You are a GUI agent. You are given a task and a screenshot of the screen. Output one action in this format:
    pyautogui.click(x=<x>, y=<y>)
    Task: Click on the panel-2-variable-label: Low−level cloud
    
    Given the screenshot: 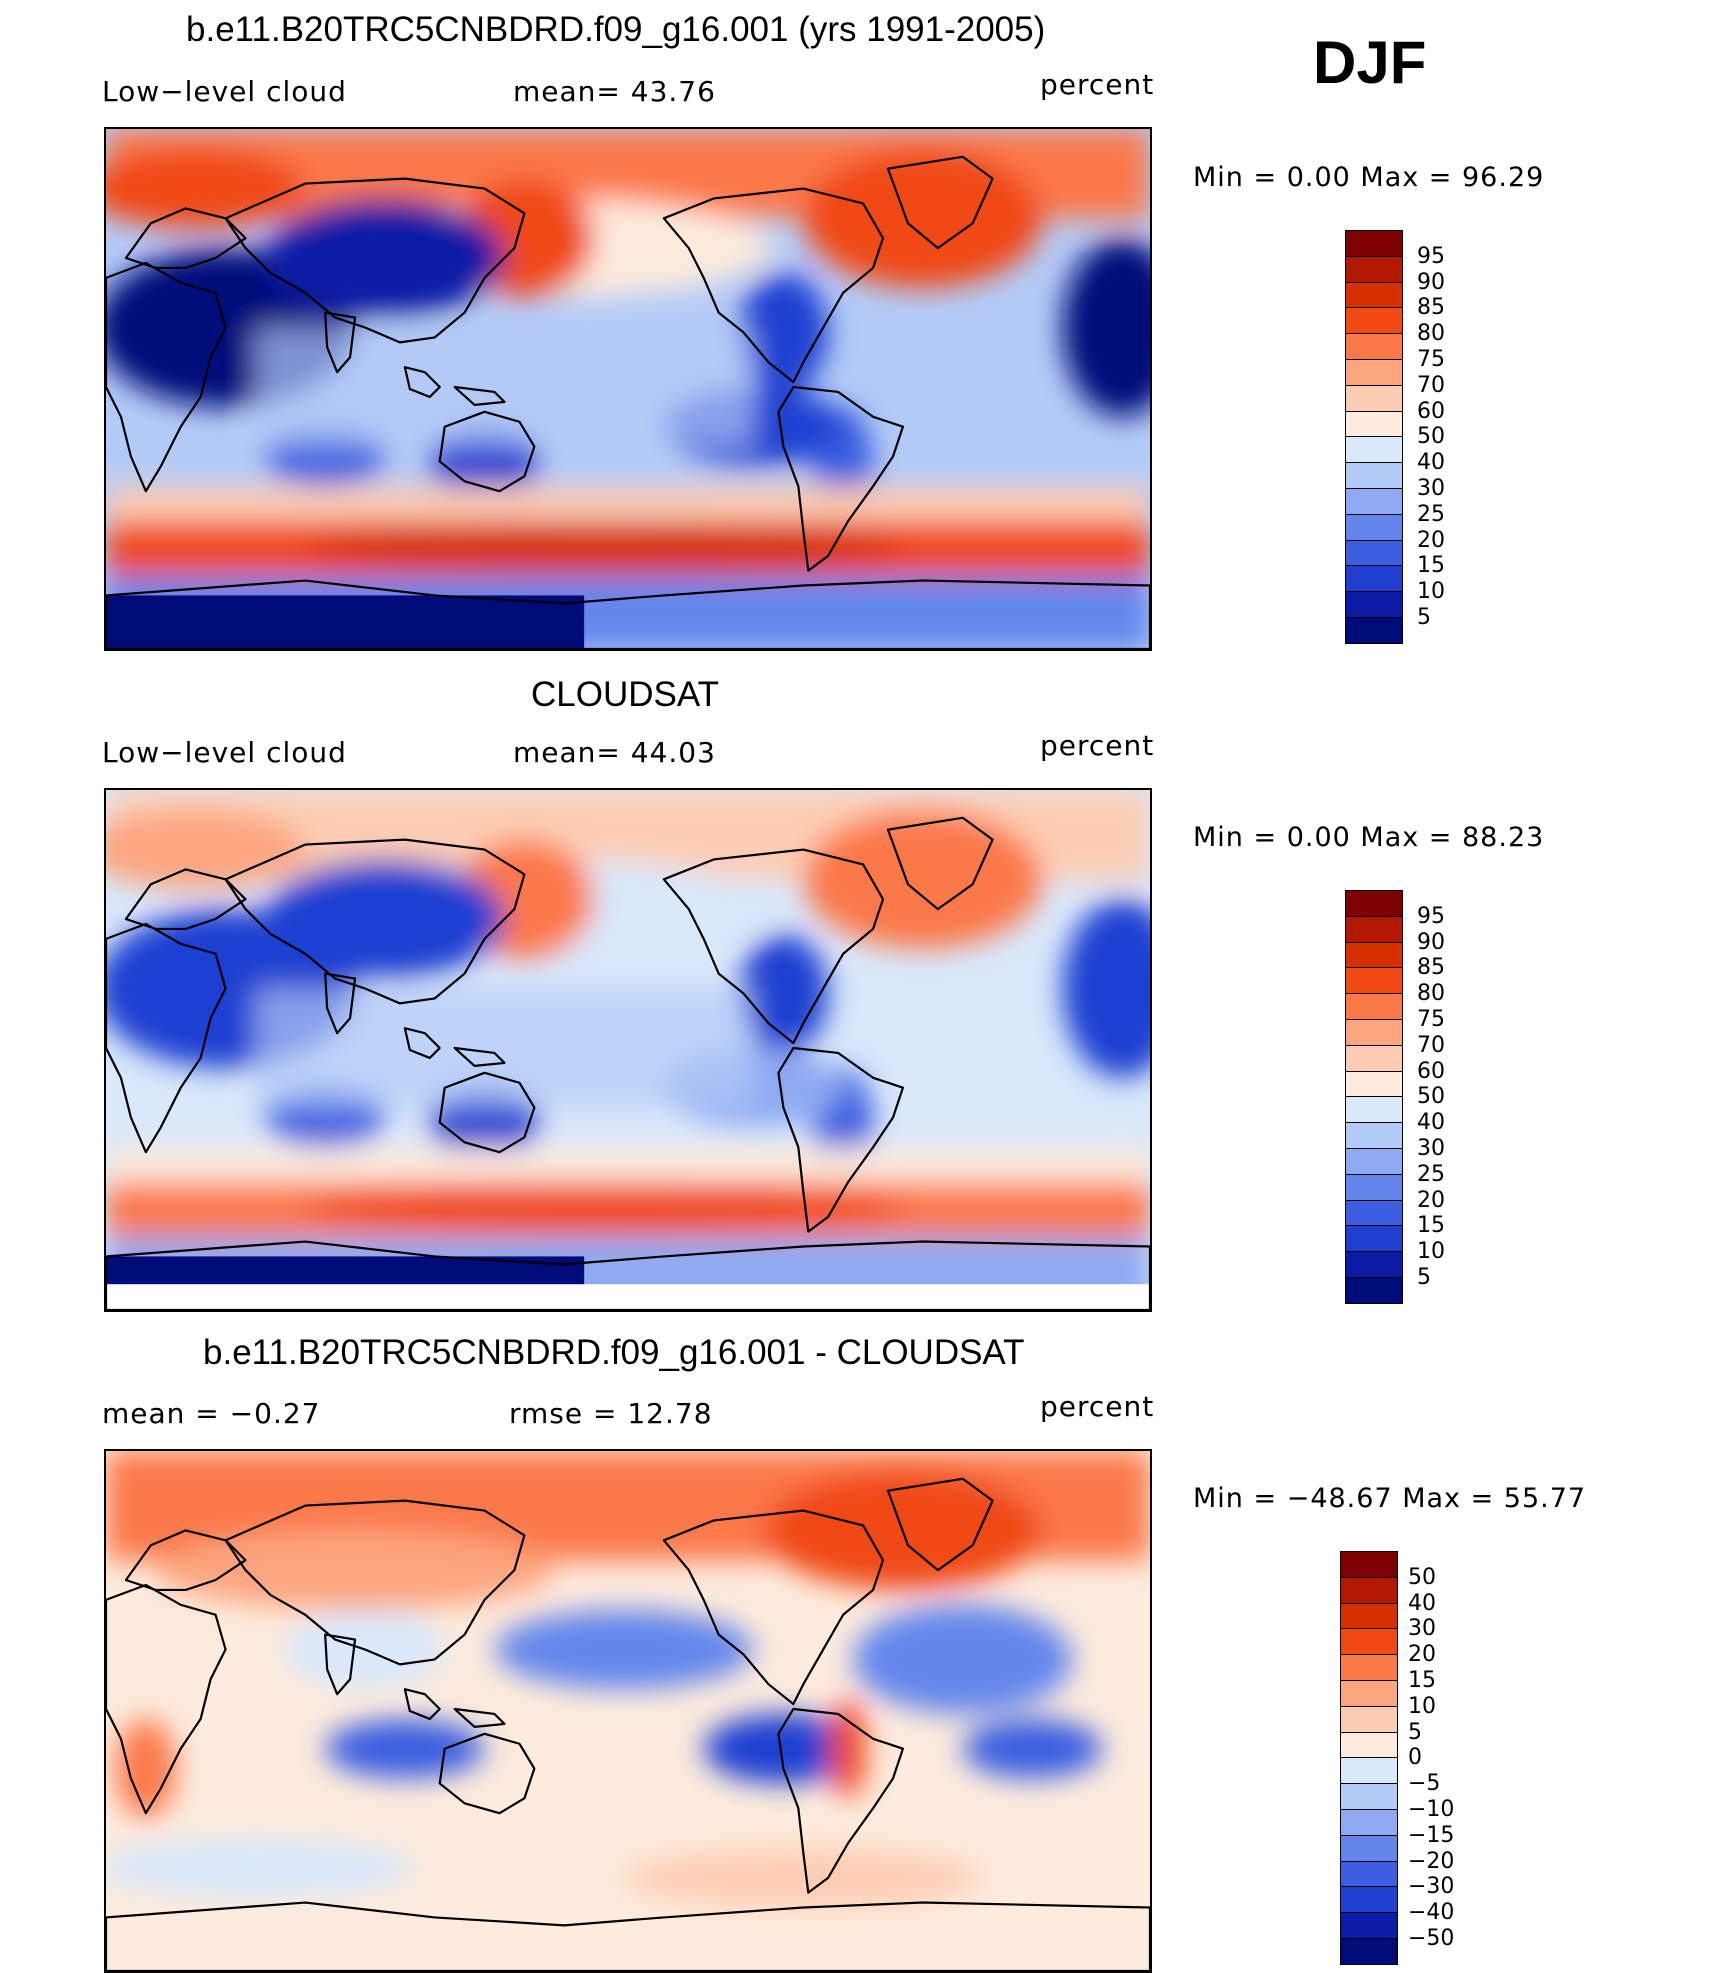 What is the action you would take?
    pyautogui.click(x=224, y=752)
    